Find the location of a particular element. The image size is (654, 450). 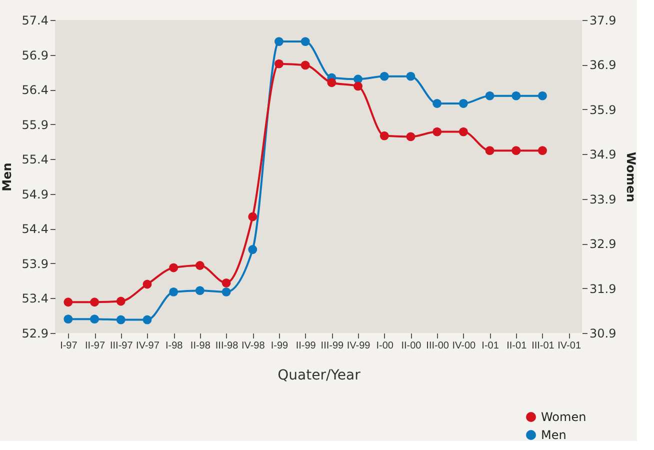

y2-tick-label: 31.9 is located at coordinates (603, 289).